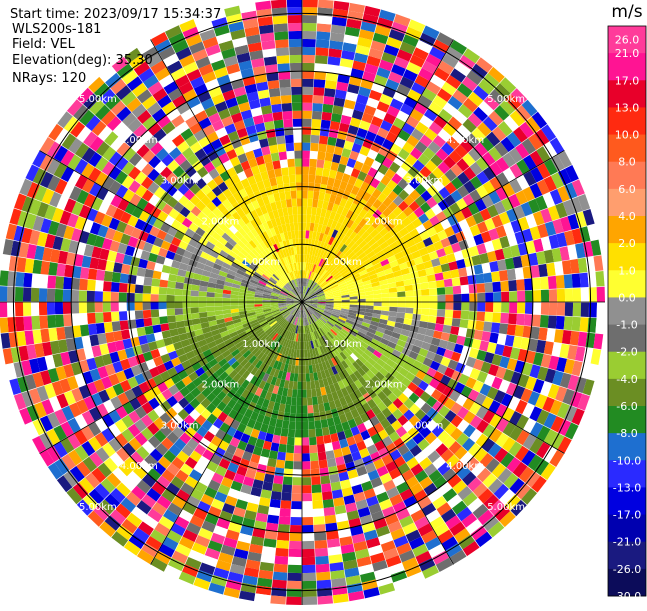  Describe the element at coordinates (627, 216) in the screenshot. I see `colorbar-tick-label: 4.0` at that location.